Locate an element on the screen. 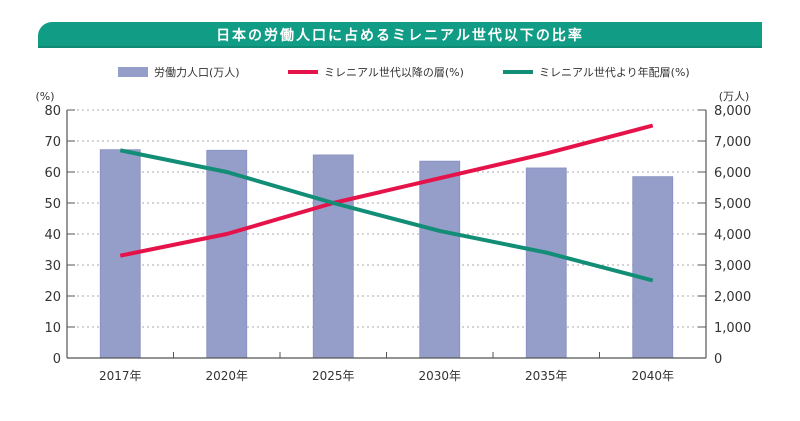 The height and width of the screenshot is (421, 800). legend-item-labor-force: 労働力人口(万人) is located at coordinates (179, 72).